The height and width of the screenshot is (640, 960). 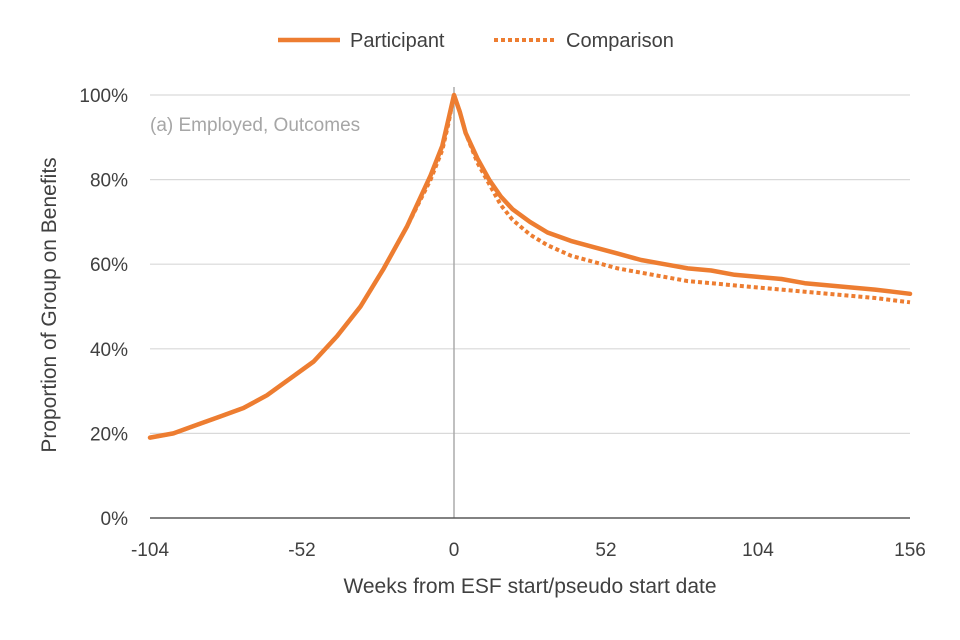 What do you see at coordinates (397, 41) in the screenshot?
I see `legend-label-participant: Participant` at bounding box center [397, 41].